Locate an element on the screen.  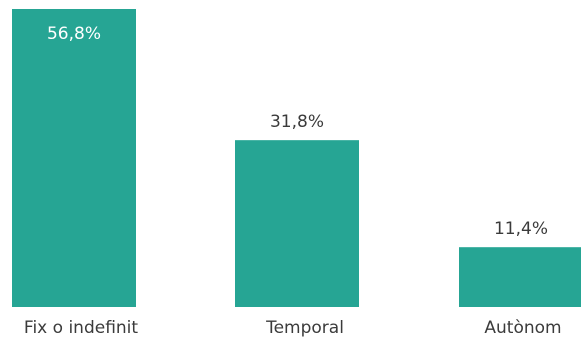
category-labels-group: Fix o indefinit Temporal Autònom is located at coordinates (293, 328).